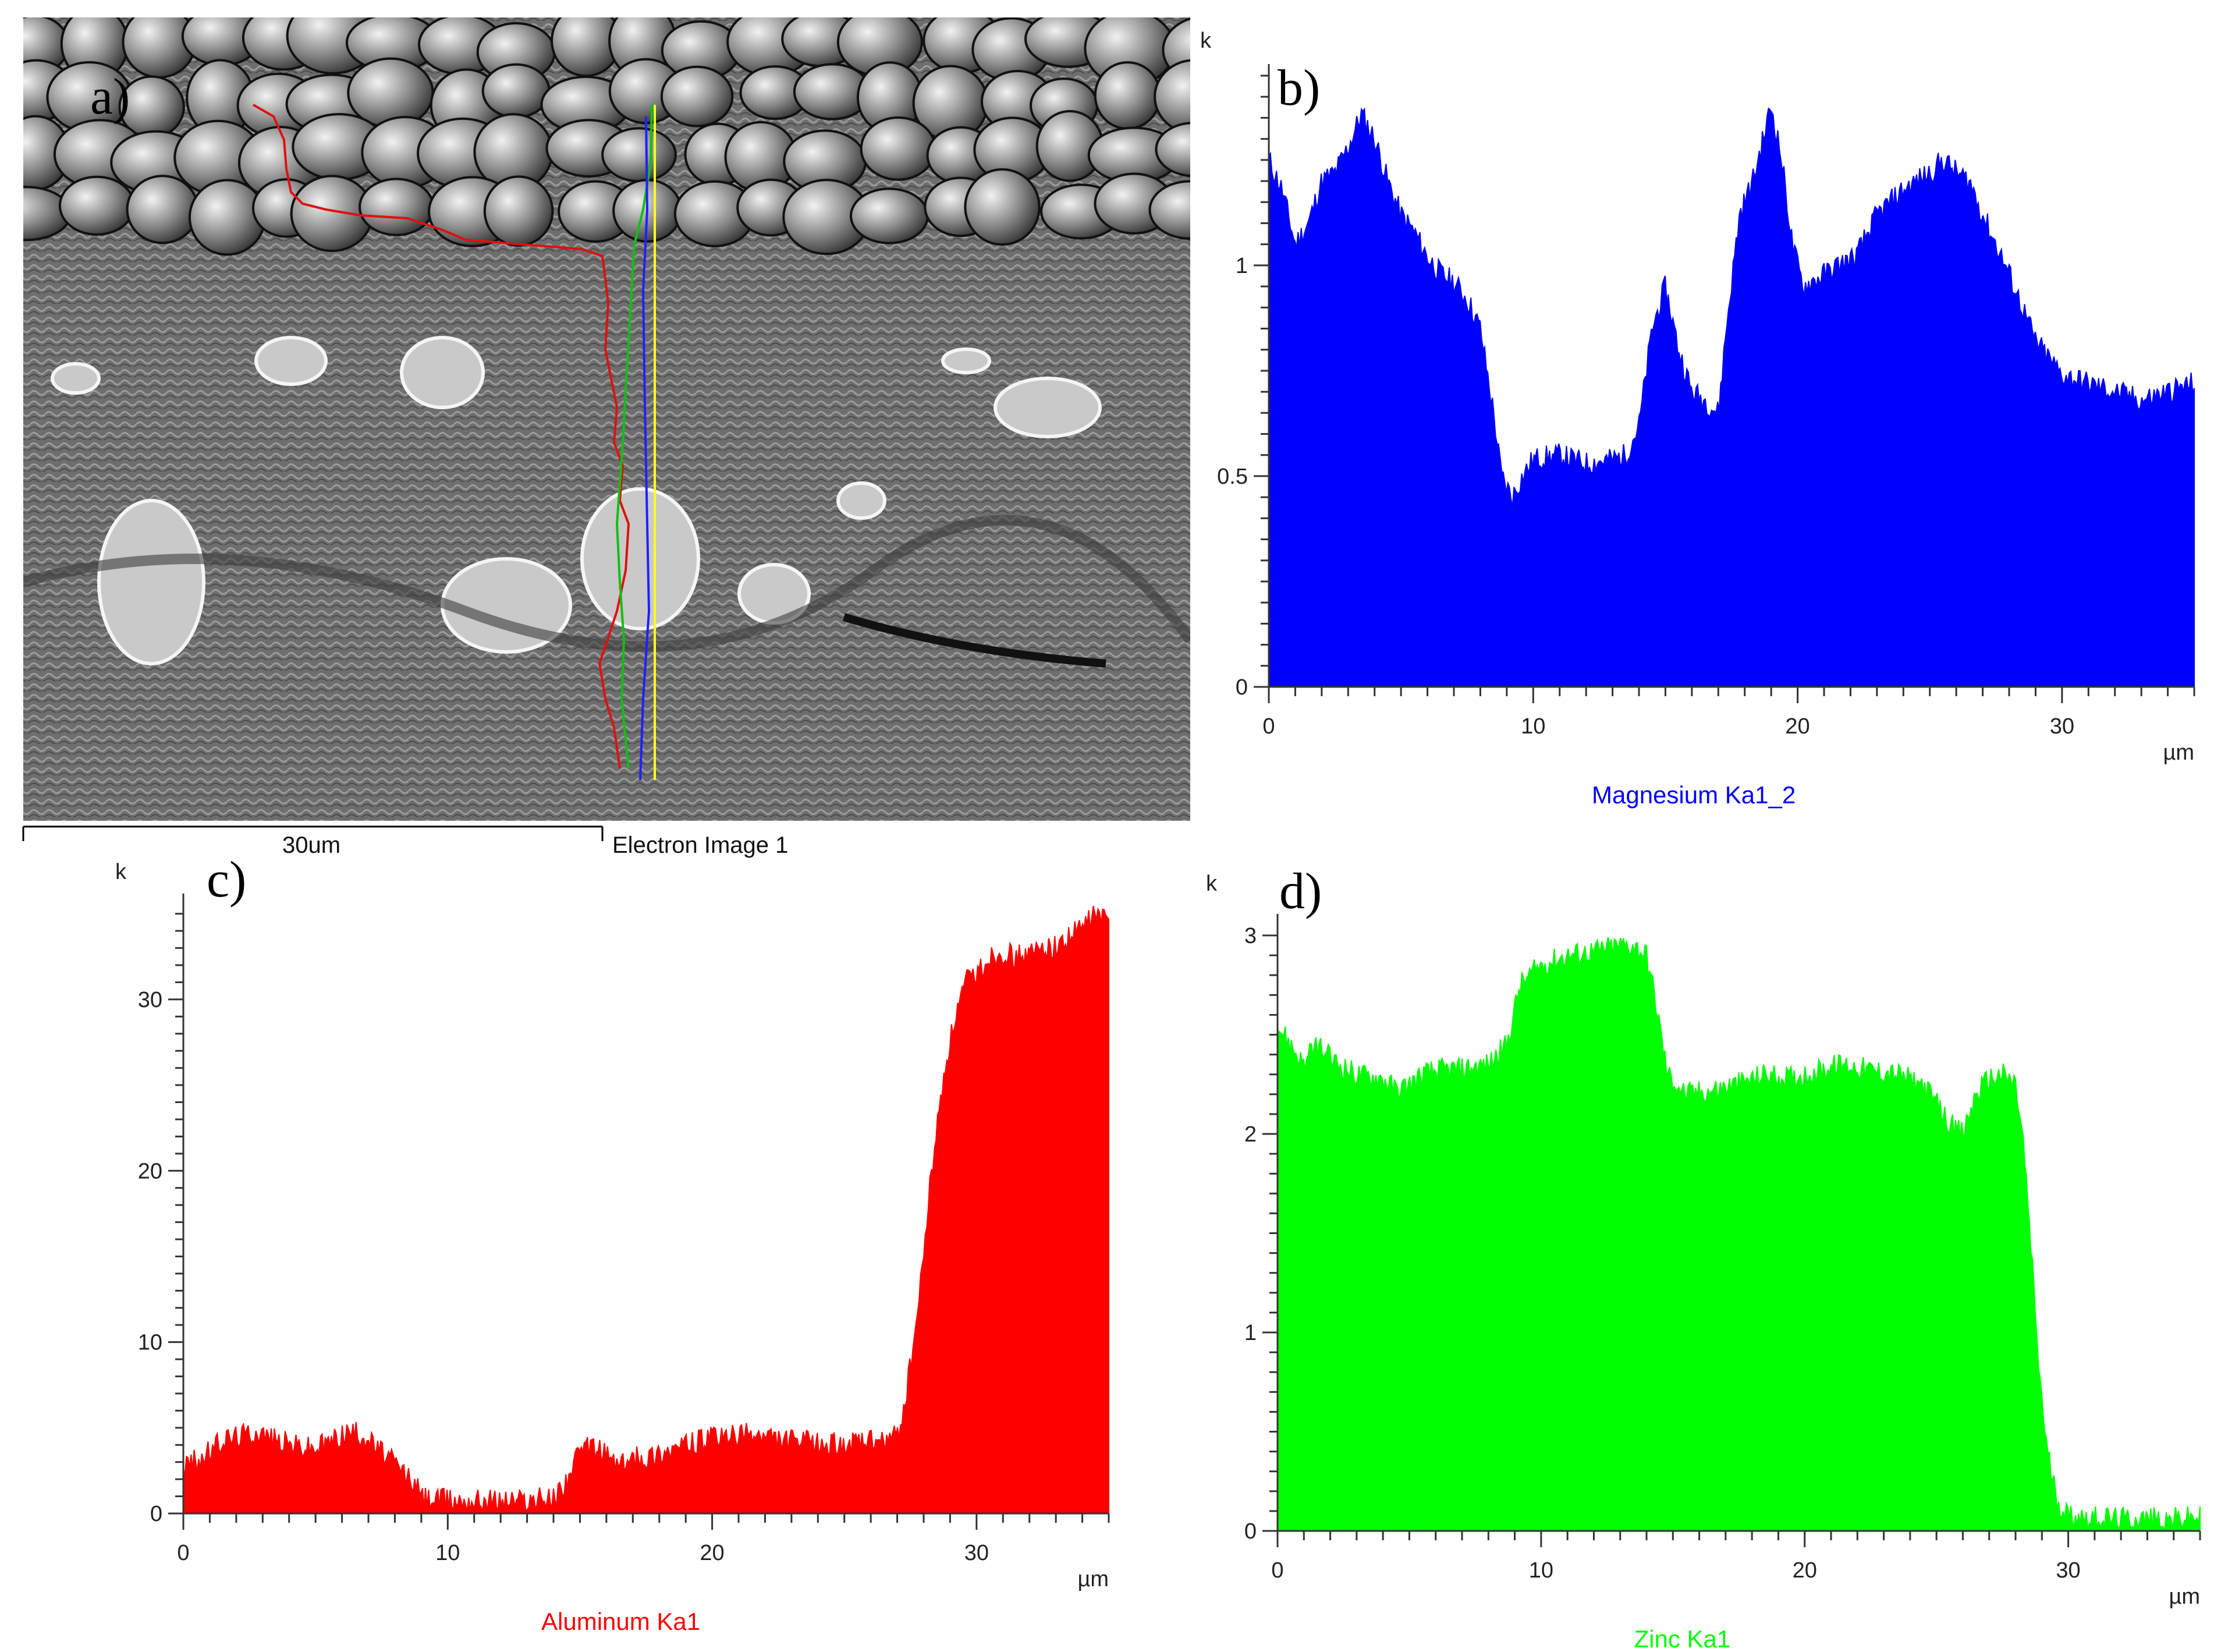  I want to click on y-tick-label: 2, so click(1250, 1134).